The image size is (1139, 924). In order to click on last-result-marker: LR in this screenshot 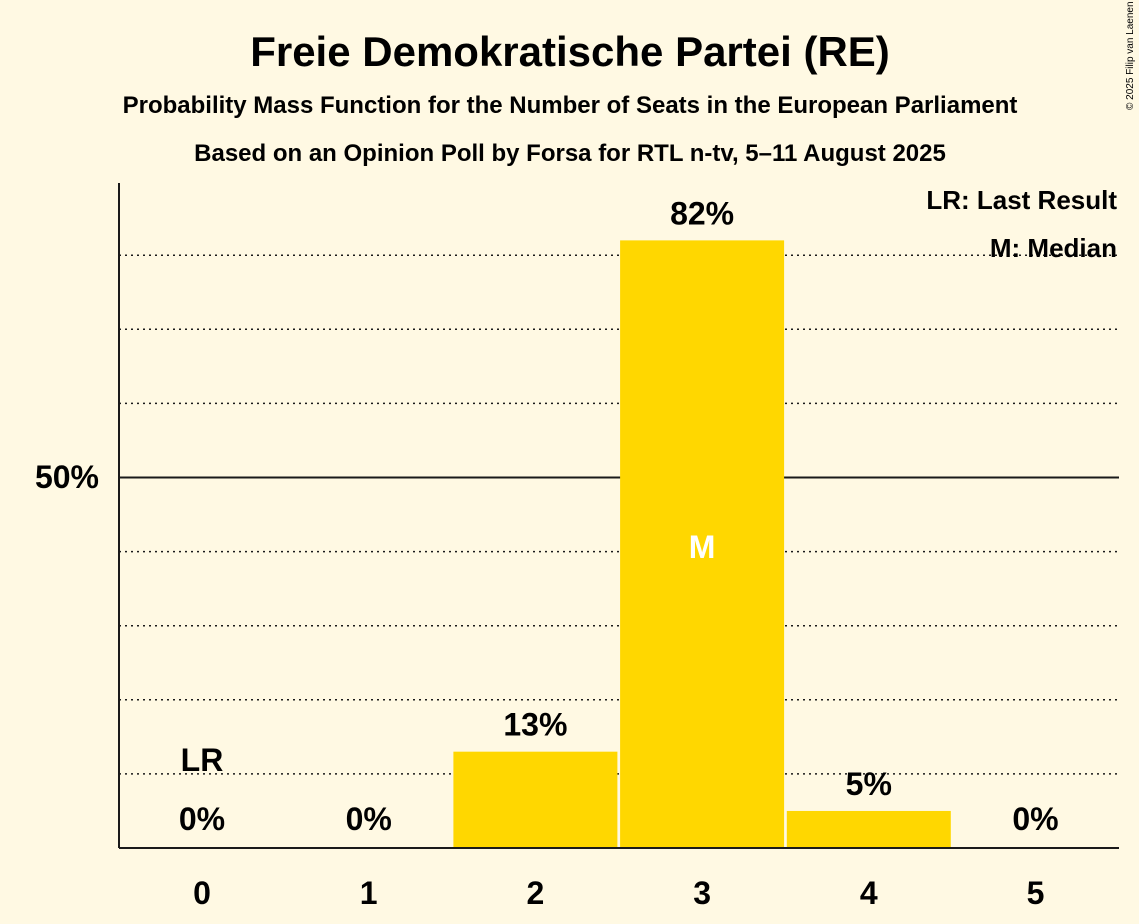, I will do `click(202, 760)`.